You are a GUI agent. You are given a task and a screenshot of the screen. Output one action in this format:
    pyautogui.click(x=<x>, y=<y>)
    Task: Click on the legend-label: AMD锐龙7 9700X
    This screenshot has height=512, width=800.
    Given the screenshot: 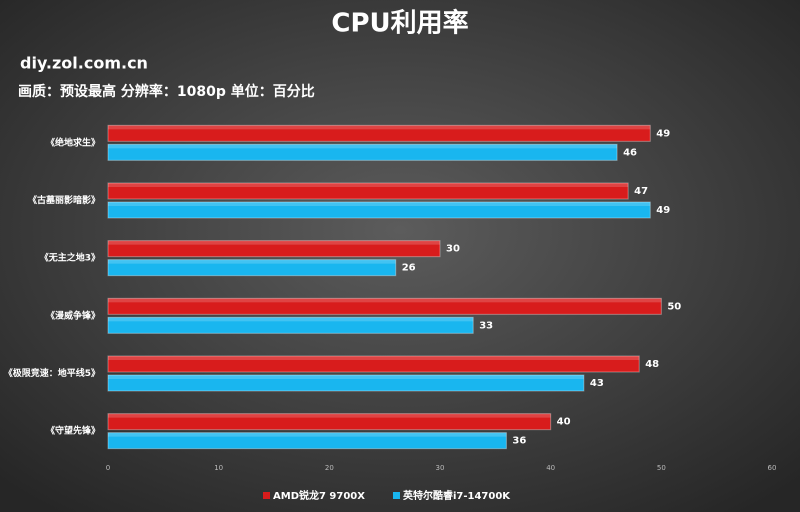 What is the action you would take?
    pyautogui.click(x=319, y=495)
    